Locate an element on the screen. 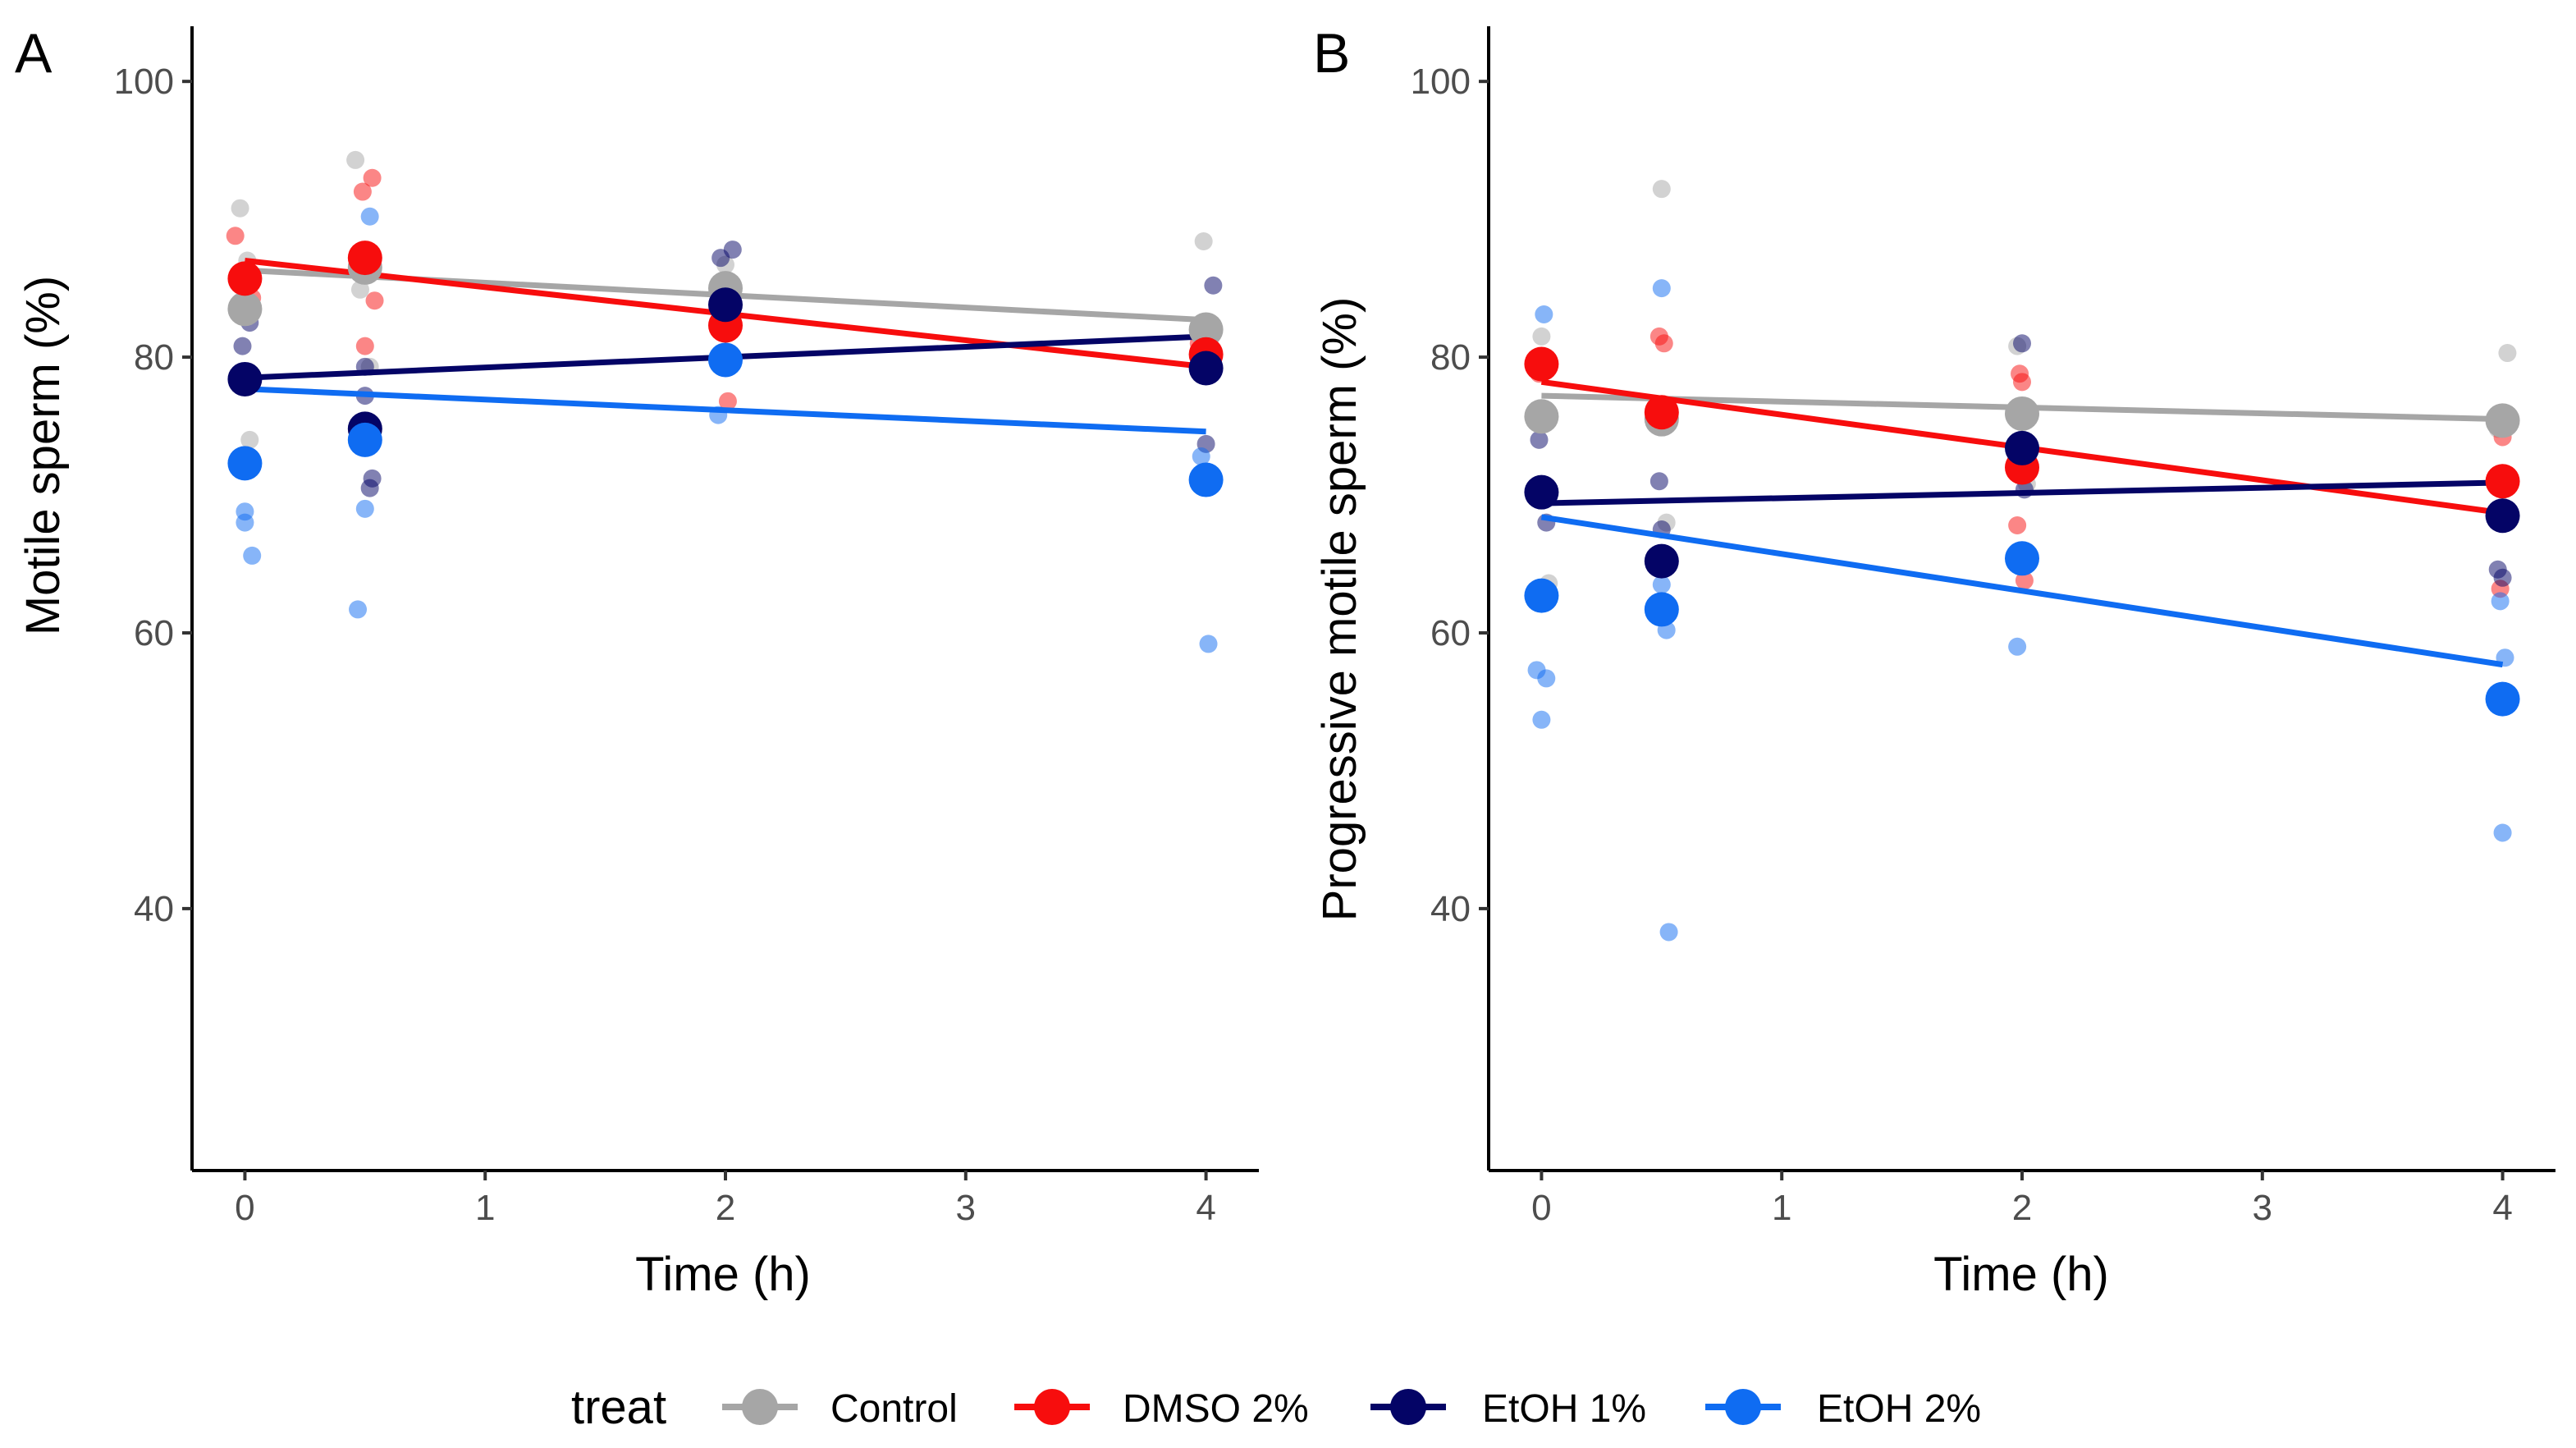 Image resolution: width=2576 pixels, height=1448 pixels. panel-a-y-tick-label: 40 is located at coordinates (154, 909).